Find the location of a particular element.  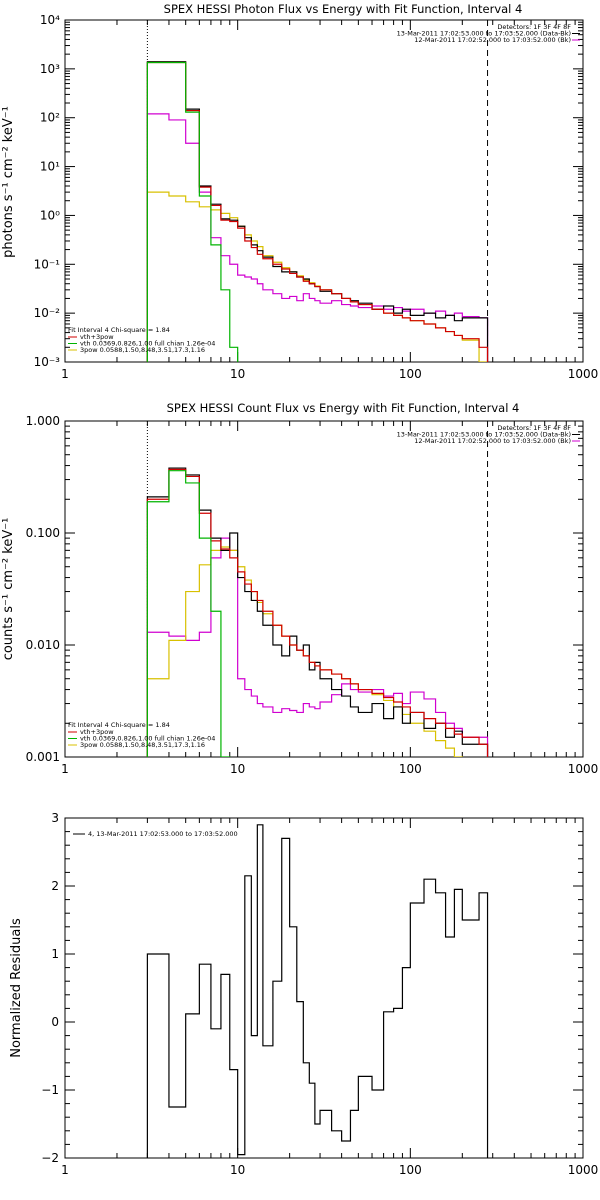

y-tick-label: 0.001 is located at coordinates (43, 757).